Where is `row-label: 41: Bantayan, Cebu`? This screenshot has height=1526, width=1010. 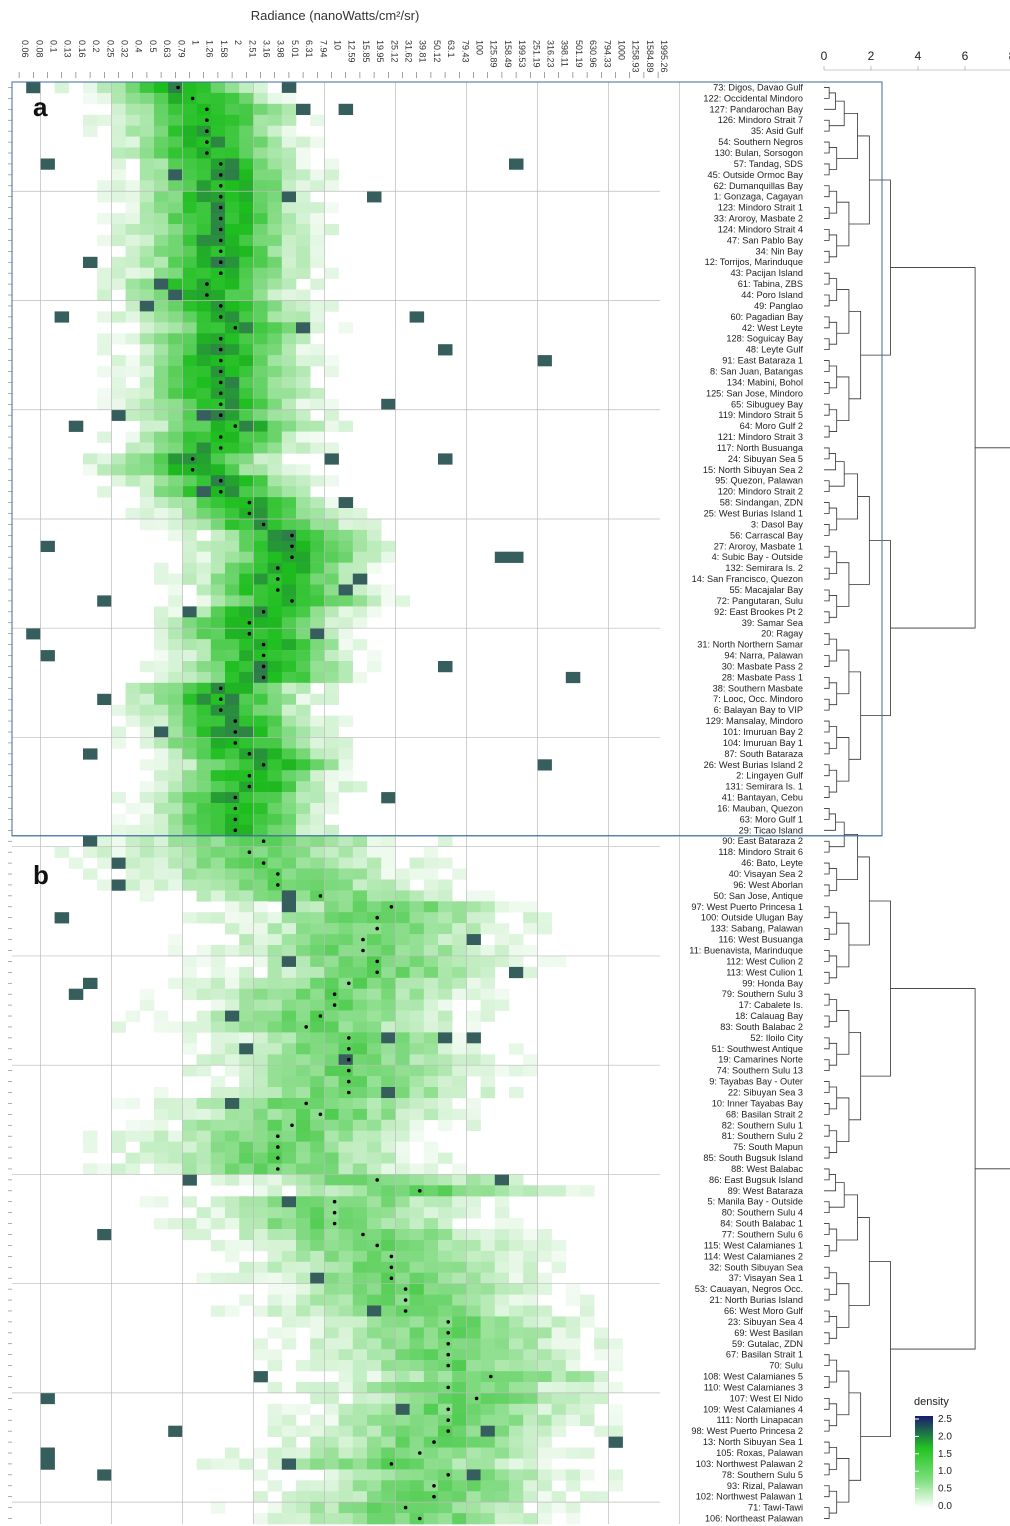 row-label: 41: Bantayan, Cebu is located at coordinates (762, 798).